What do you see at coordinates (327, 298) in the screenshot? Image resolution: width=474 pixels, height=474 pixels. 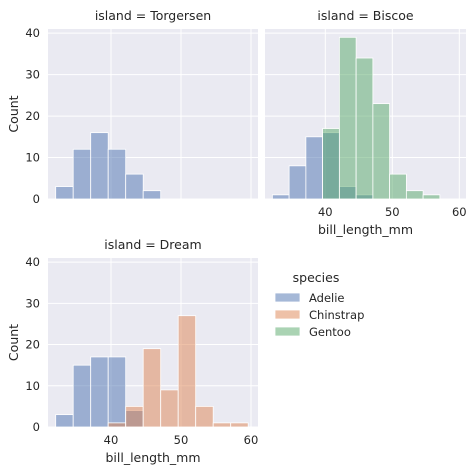 I see `legend-label: Adelie` at bounding box center [327, 298].